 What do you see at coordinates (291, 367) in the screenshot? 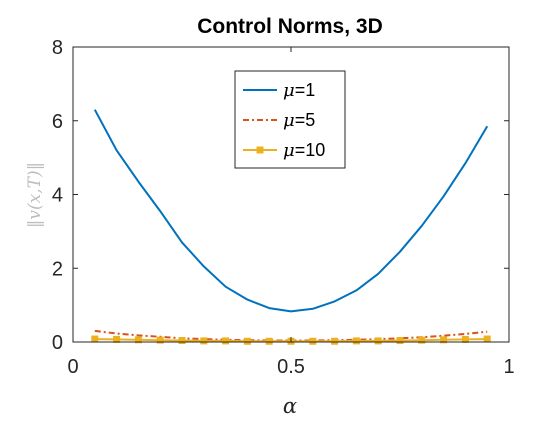
I see `x-tick-label: 0.5` at bounding box center [291, 367].